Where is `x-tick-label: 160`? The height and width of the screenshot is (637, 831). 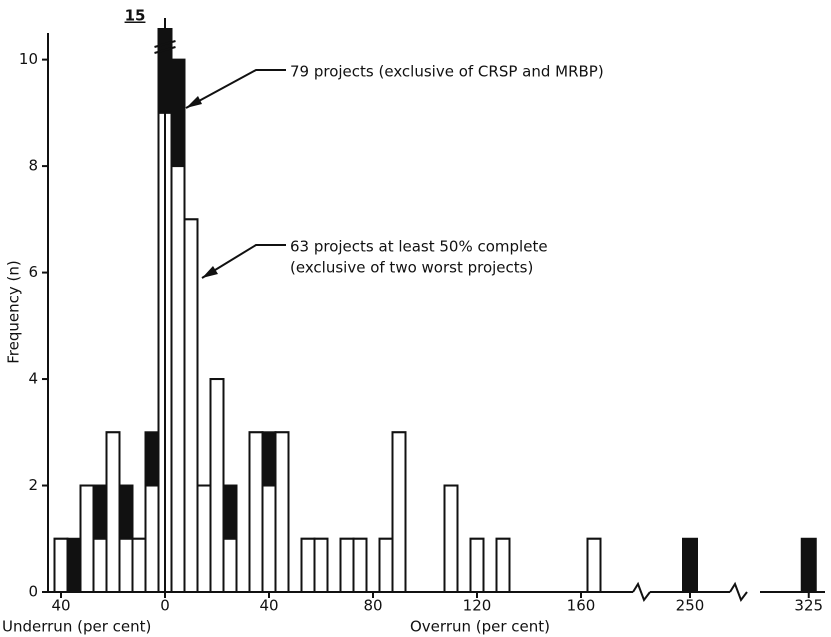 x-tick-label: 160 is located at coordinates (581, 606).